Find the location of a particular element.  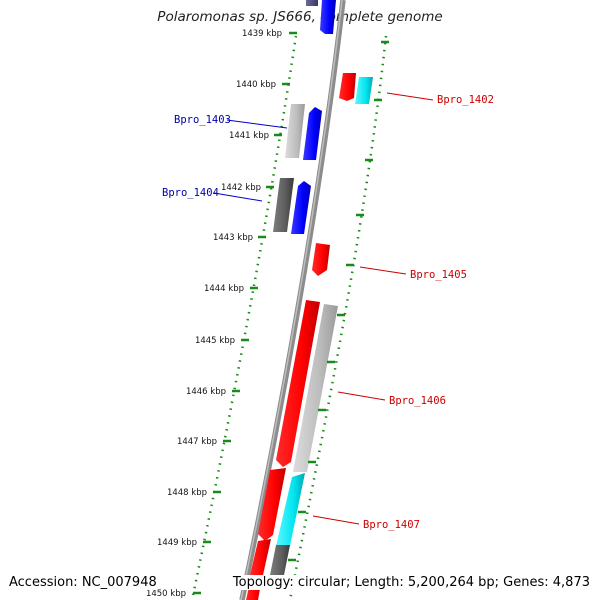

accession-text: Accession: NC_007948 is located at coordinates (83, 582).